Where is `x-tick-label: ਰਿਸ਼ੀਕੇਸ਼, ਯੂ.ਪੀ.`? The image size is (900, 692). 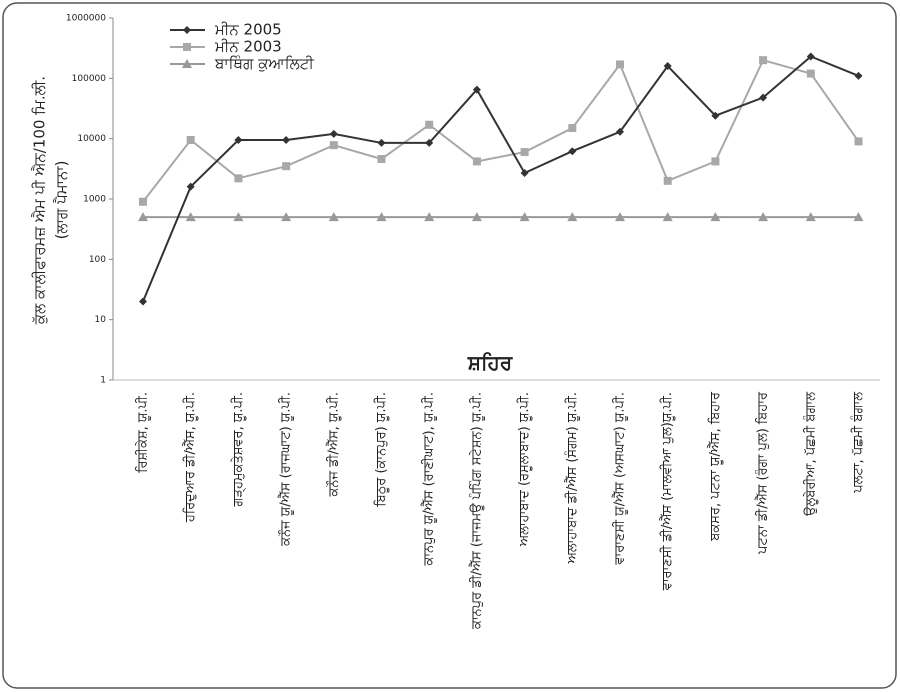 x-tick-label: ਰਿਸ਼ੀਕੇਸ਼, ਯੂ.ਪੀ. is located at coordinates (143, 433).